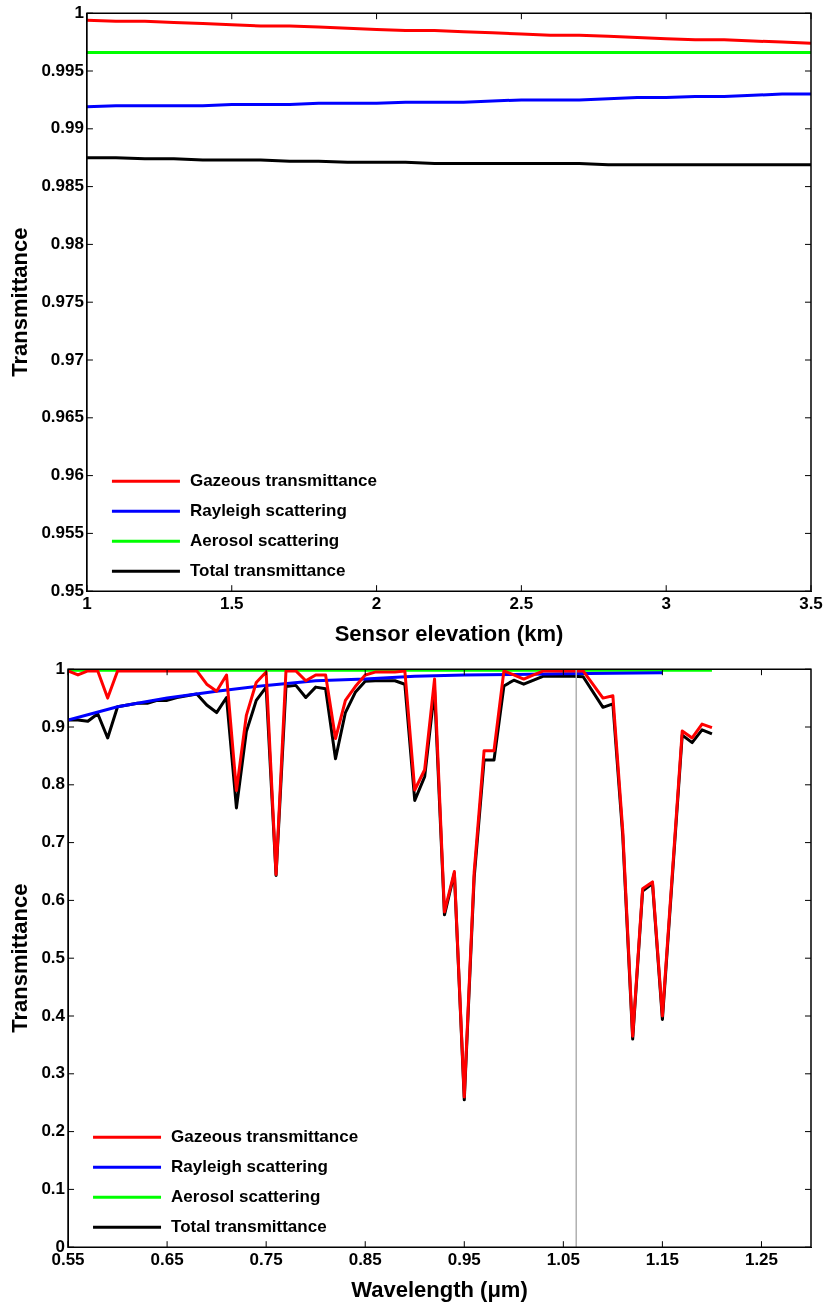  I want to click on y-tick-label: 0.7, so click(53, 842).